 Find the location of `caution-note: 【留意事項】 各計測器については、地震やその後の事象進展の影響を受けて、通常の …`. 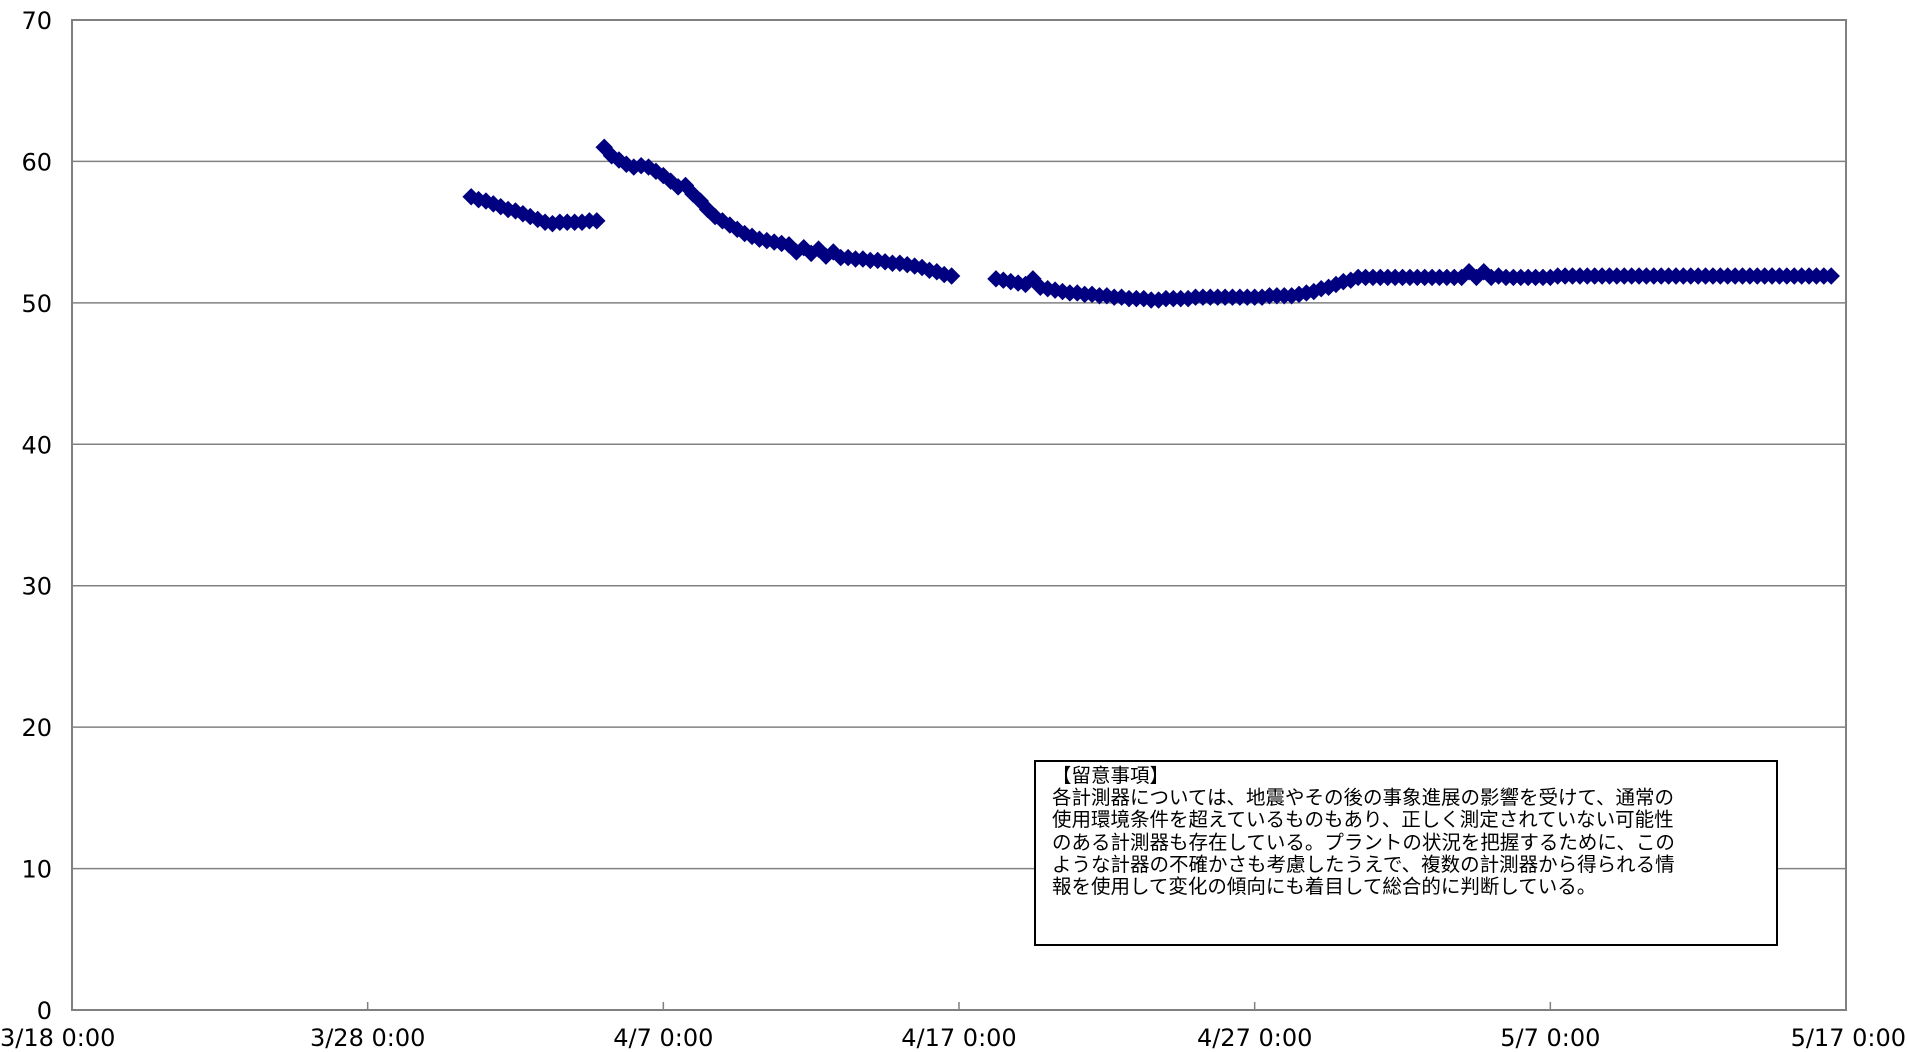

caution-note: 【留意事項】 各計測器については、地震やその後の事象進展の影響を受けて、通常の … is located at coordinates (1406, 853).